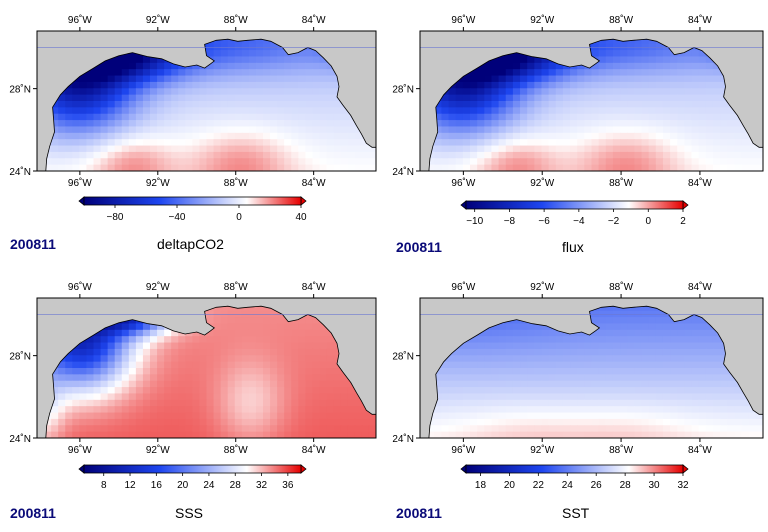 The width and height of the screenshot is (768, 532). I want to click on colorbar-tick-label: 22, so click(539, 485).